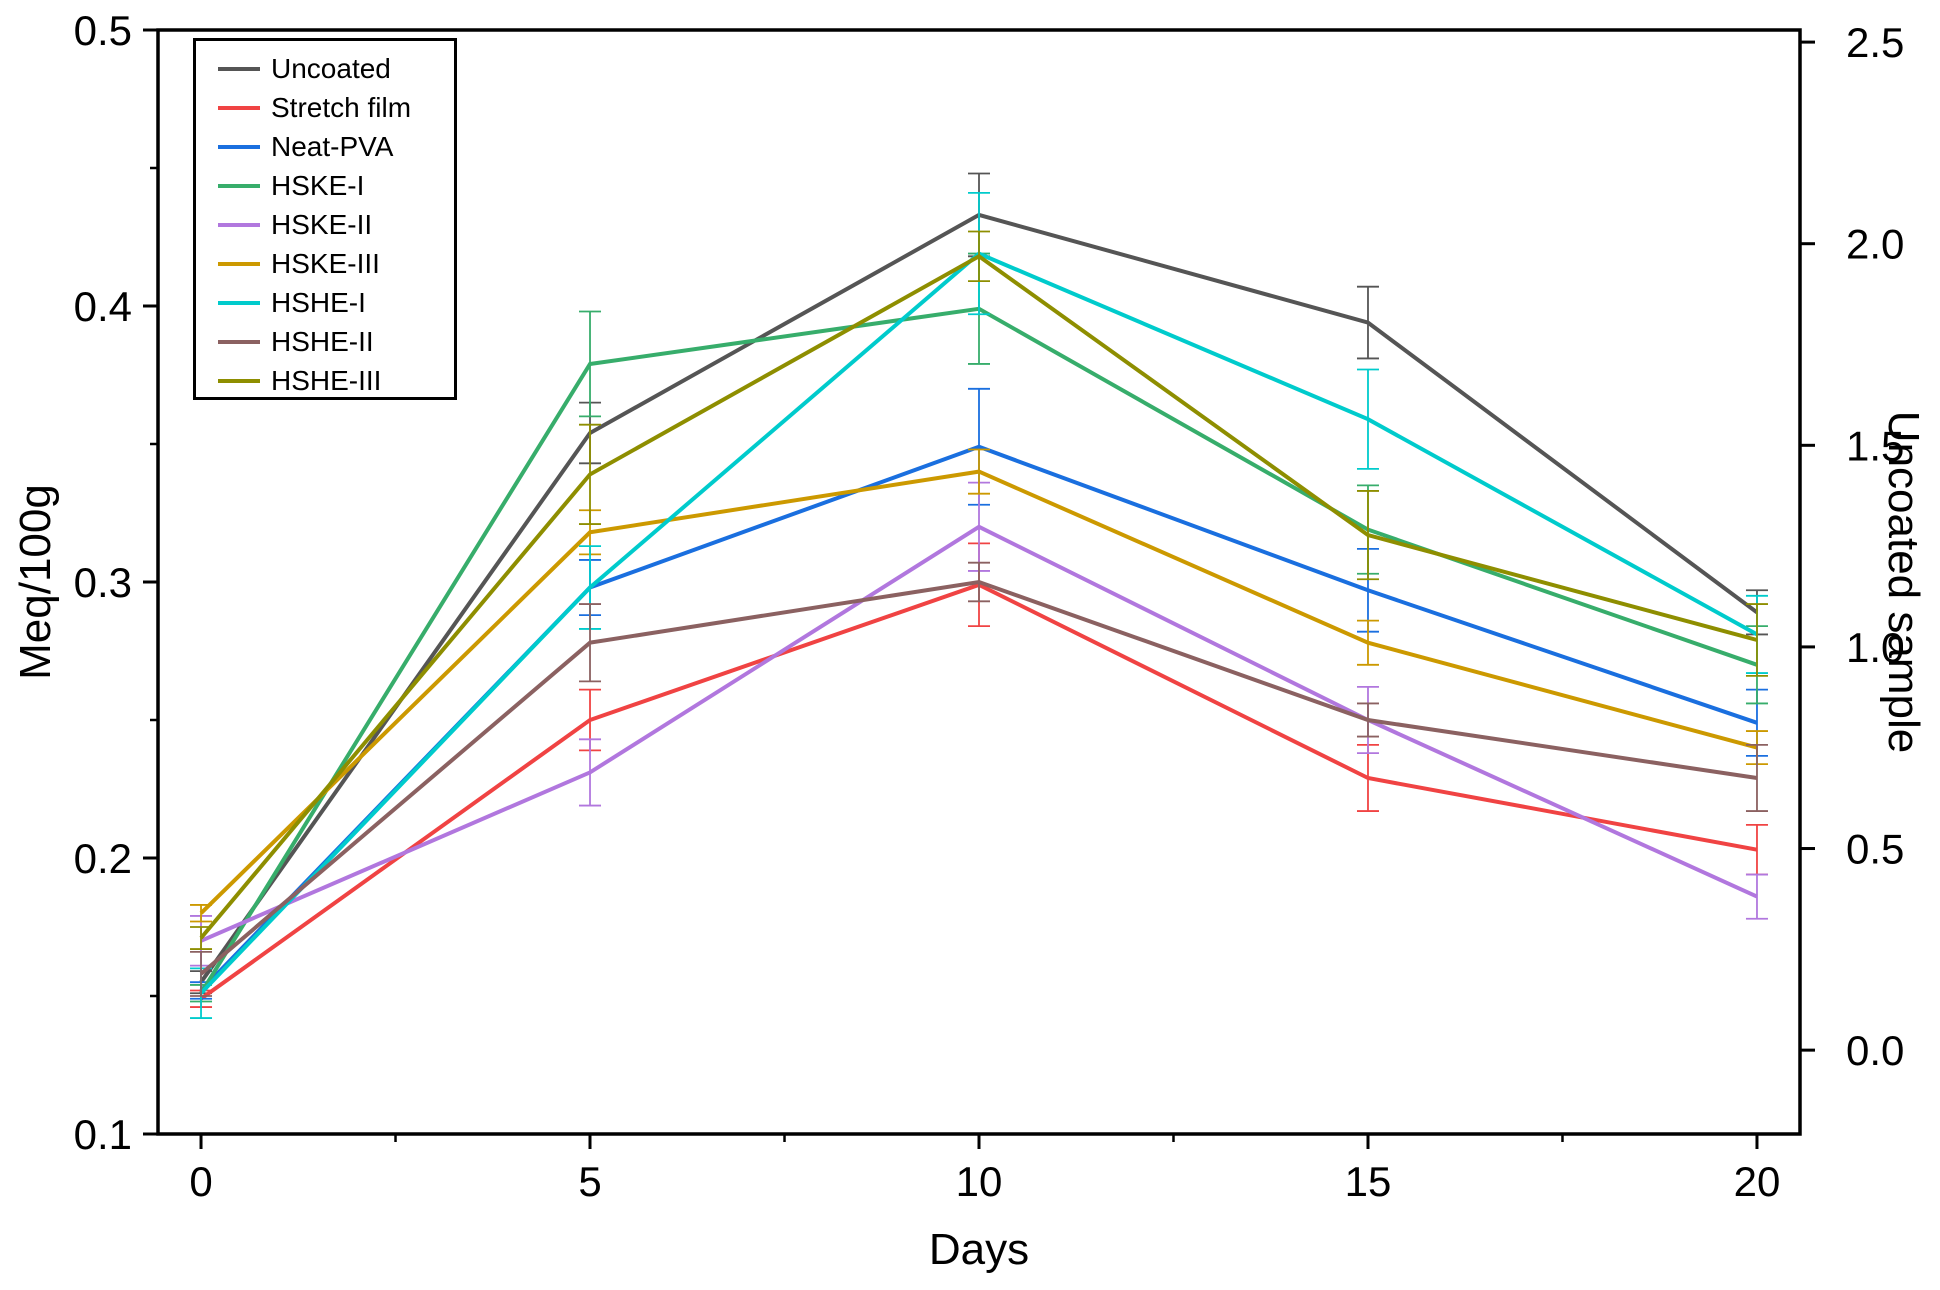 This screenshot has width=1940, height=1290. I want to click on legend-item: HSHE-III, so click(325, 380).